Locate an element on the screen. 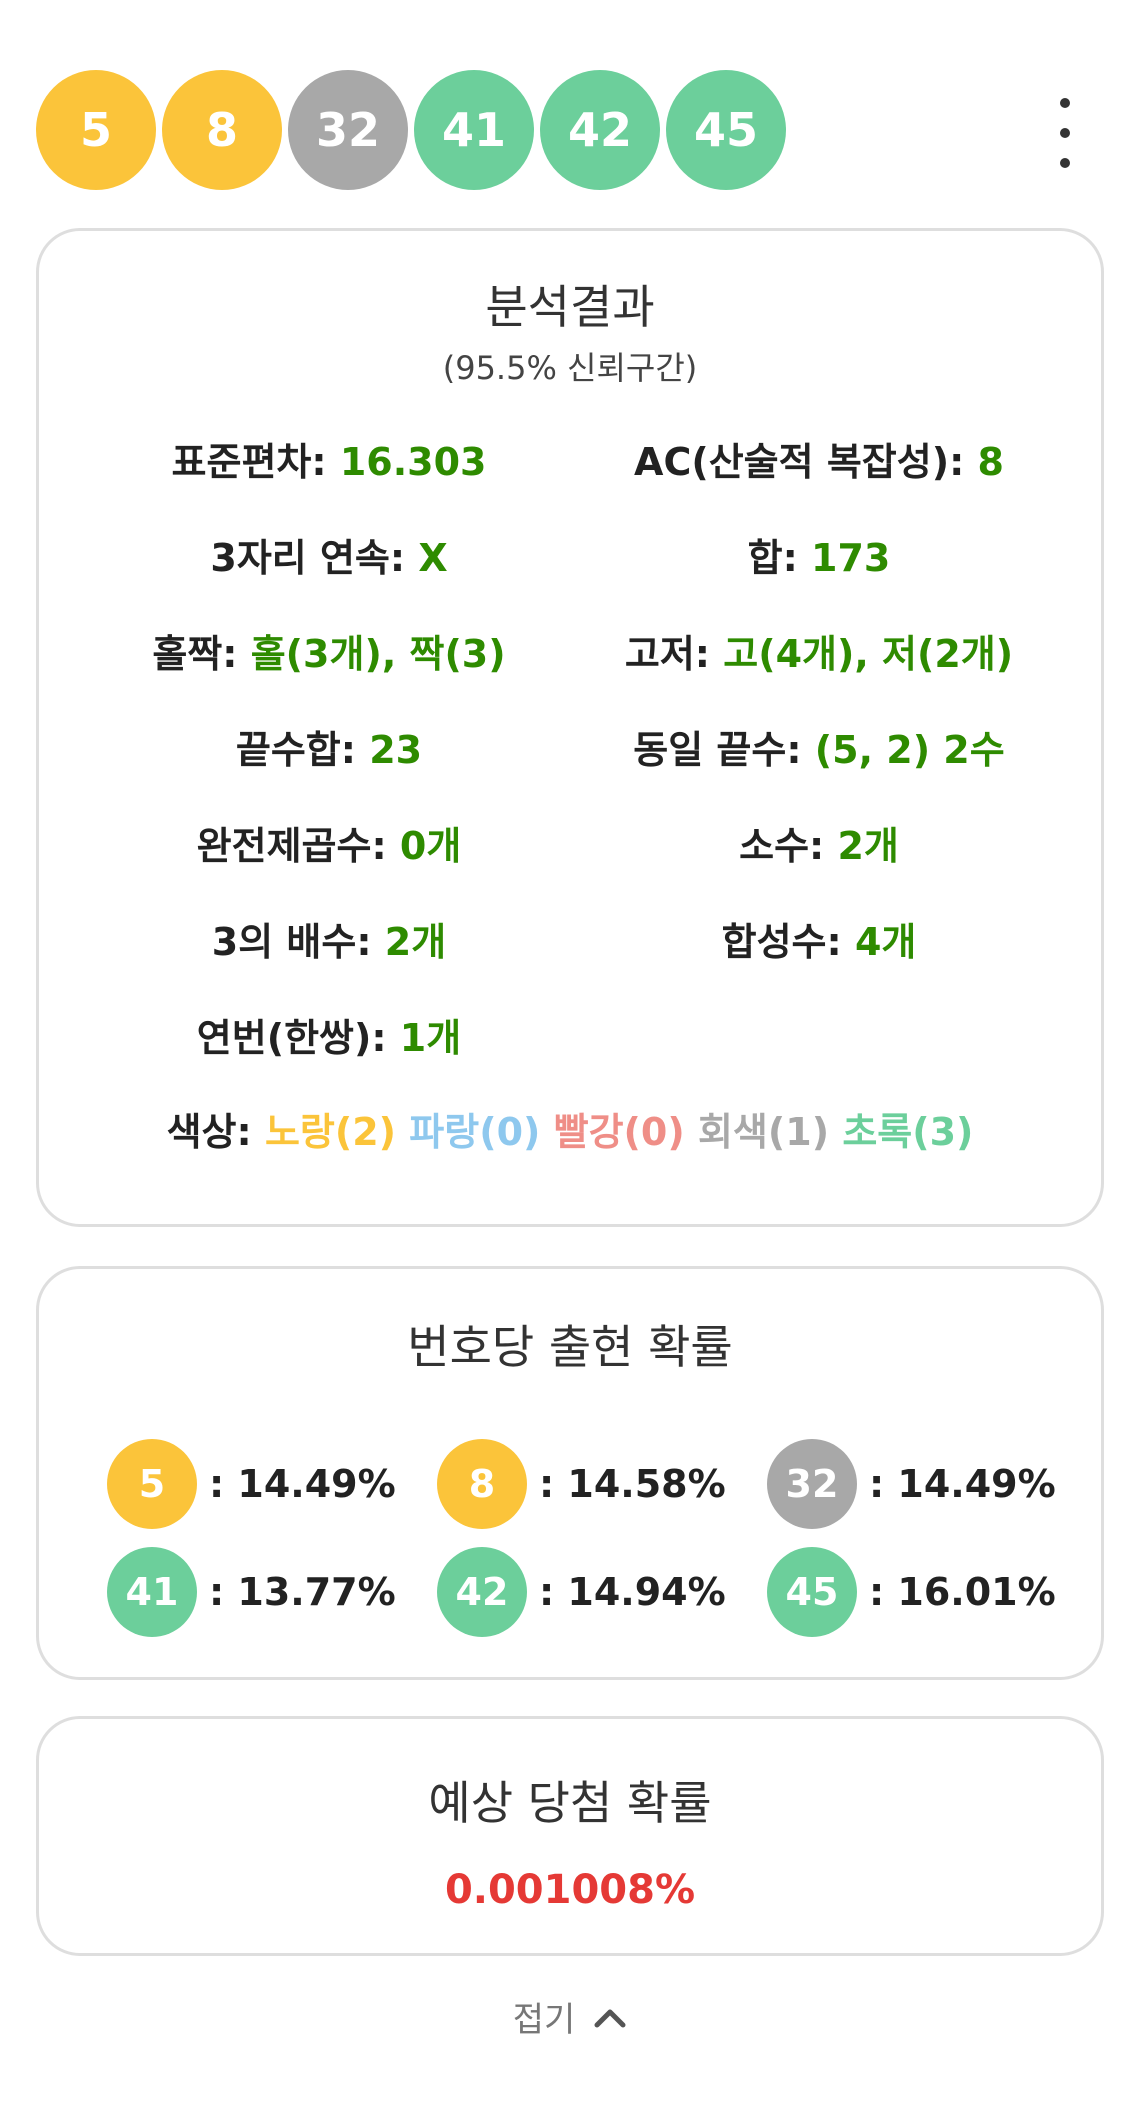 The width and height of the screenshot is (1140, 2118). stat-label: 3자리 연속: is located at coordinates (314, 558).